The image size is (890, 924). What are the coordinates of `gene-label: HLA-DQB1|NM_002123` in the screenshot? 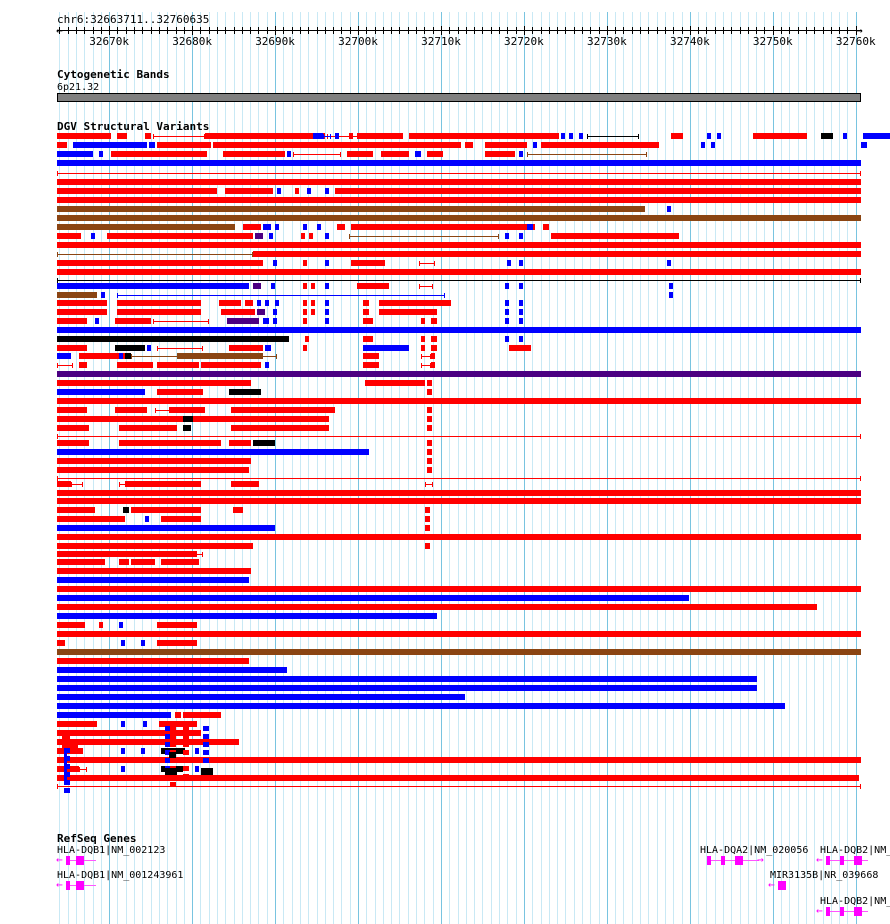 It's located at (111, 850).